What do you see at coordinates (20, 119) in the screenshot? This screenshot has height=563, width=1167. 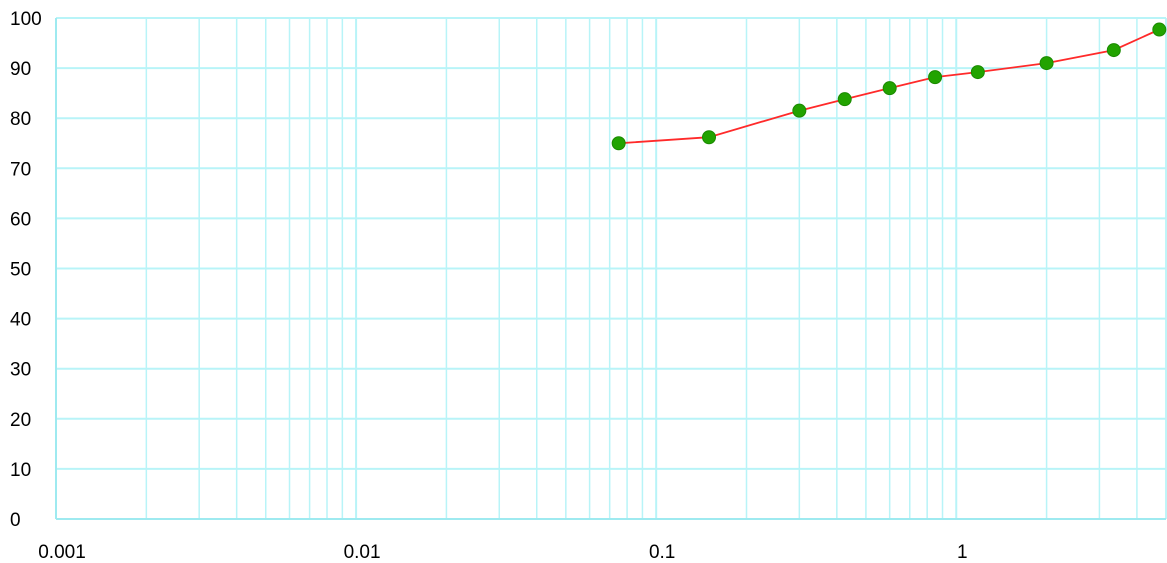 I see `y-tick-label: 80` at bounding box center [20, 119].